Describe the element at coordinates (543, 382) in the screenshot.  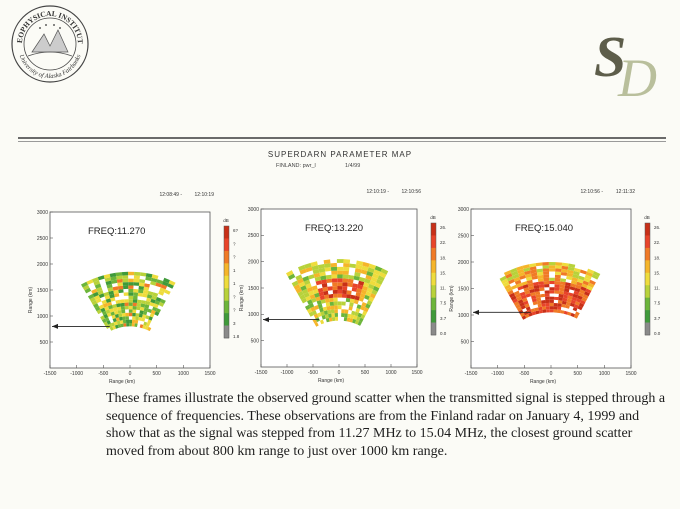
I see `x-axis-label: Range (km)` at that location.